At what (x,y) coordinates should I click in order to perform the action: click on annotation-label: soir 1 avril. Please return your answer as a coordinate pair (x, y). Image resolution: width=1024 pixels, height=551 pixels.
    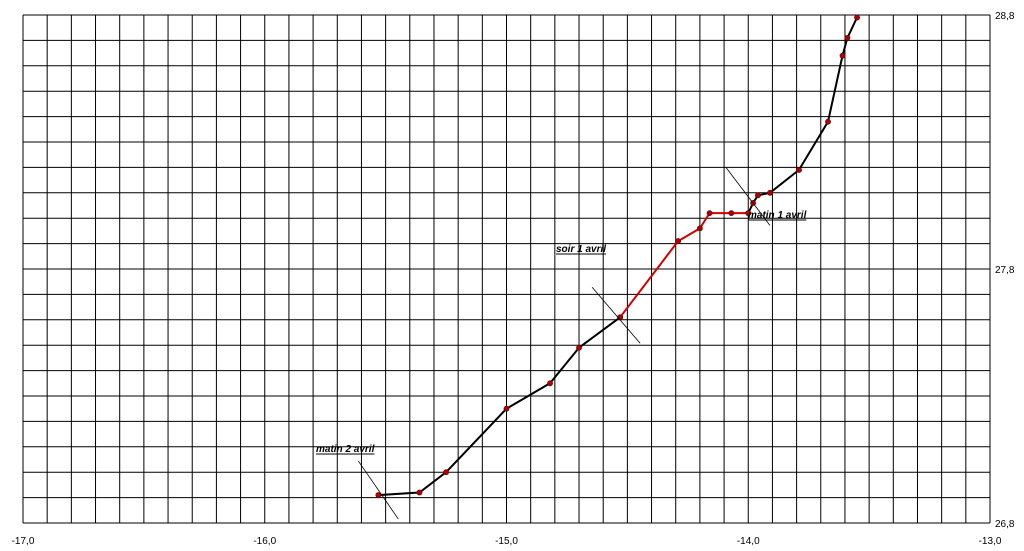
    Looking at the image, I should click on (581, 249).